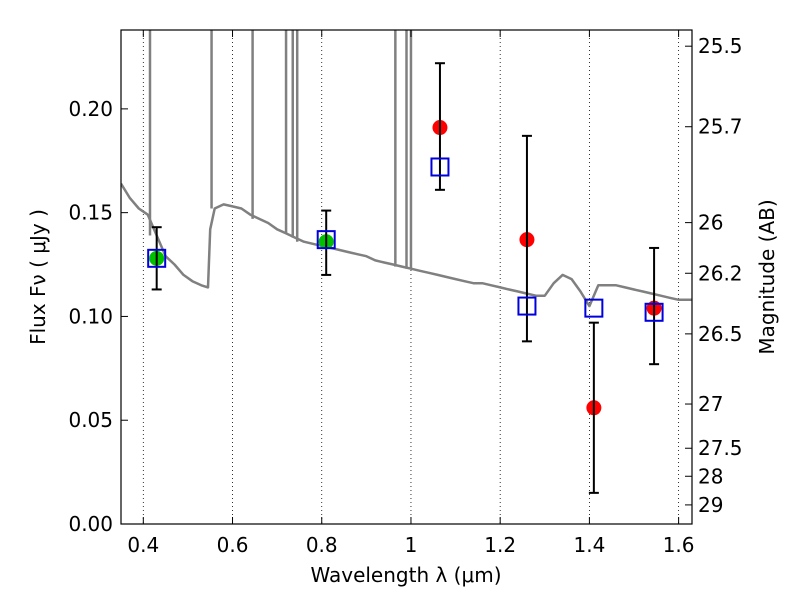 This screenshot has height=600, width=800. I want to click on x-tick-label: 0.6, so click(233, 545).